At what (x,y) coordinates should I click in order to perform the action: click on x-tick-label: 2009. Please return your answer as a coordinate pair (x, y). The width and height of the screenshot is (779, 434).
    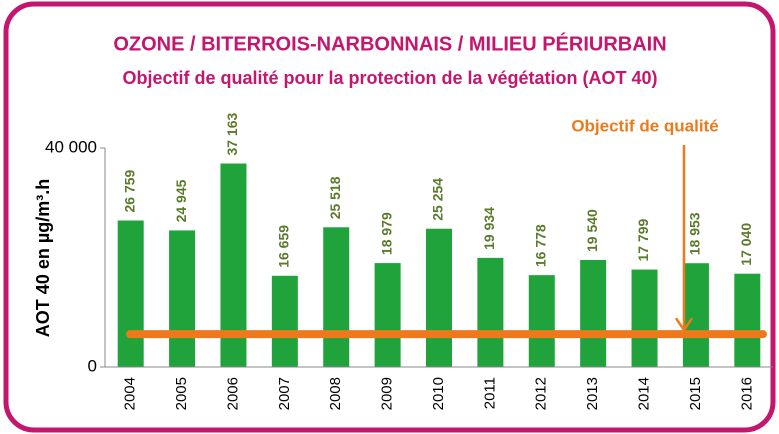
    Looking at the image, I should click on (387, 393).